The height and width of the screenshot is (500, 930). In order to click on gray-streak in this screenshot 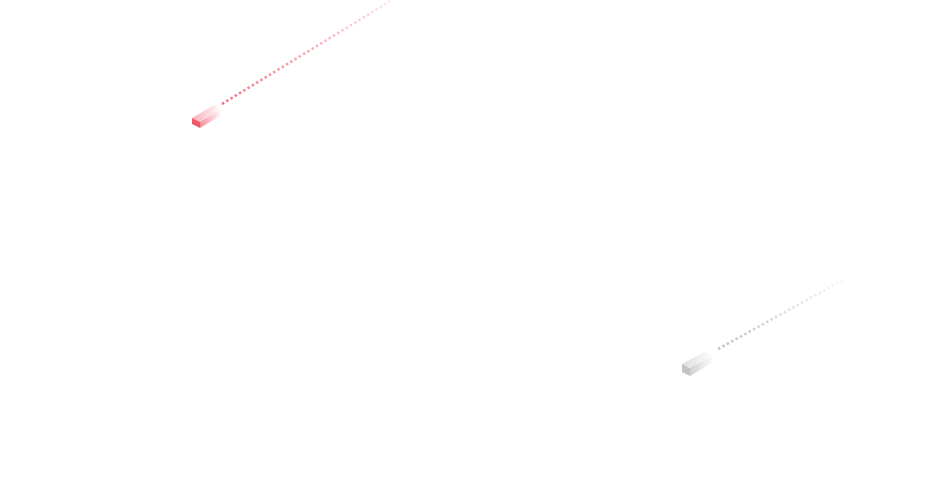, I will do `click(763, 327)`.